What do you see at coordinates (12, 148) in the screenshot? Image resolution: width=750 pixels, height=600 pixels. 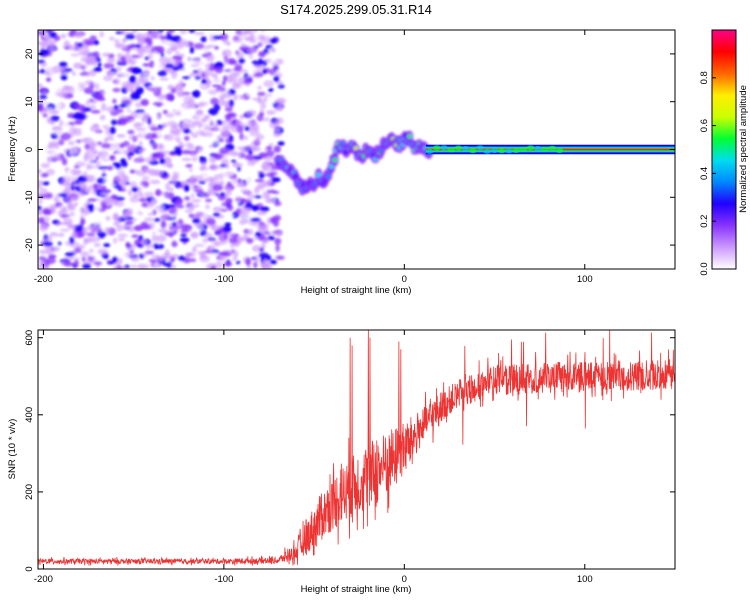 I see `spectrogram-y-label: Frequency (Hz)` at bounding box center [12, 148].